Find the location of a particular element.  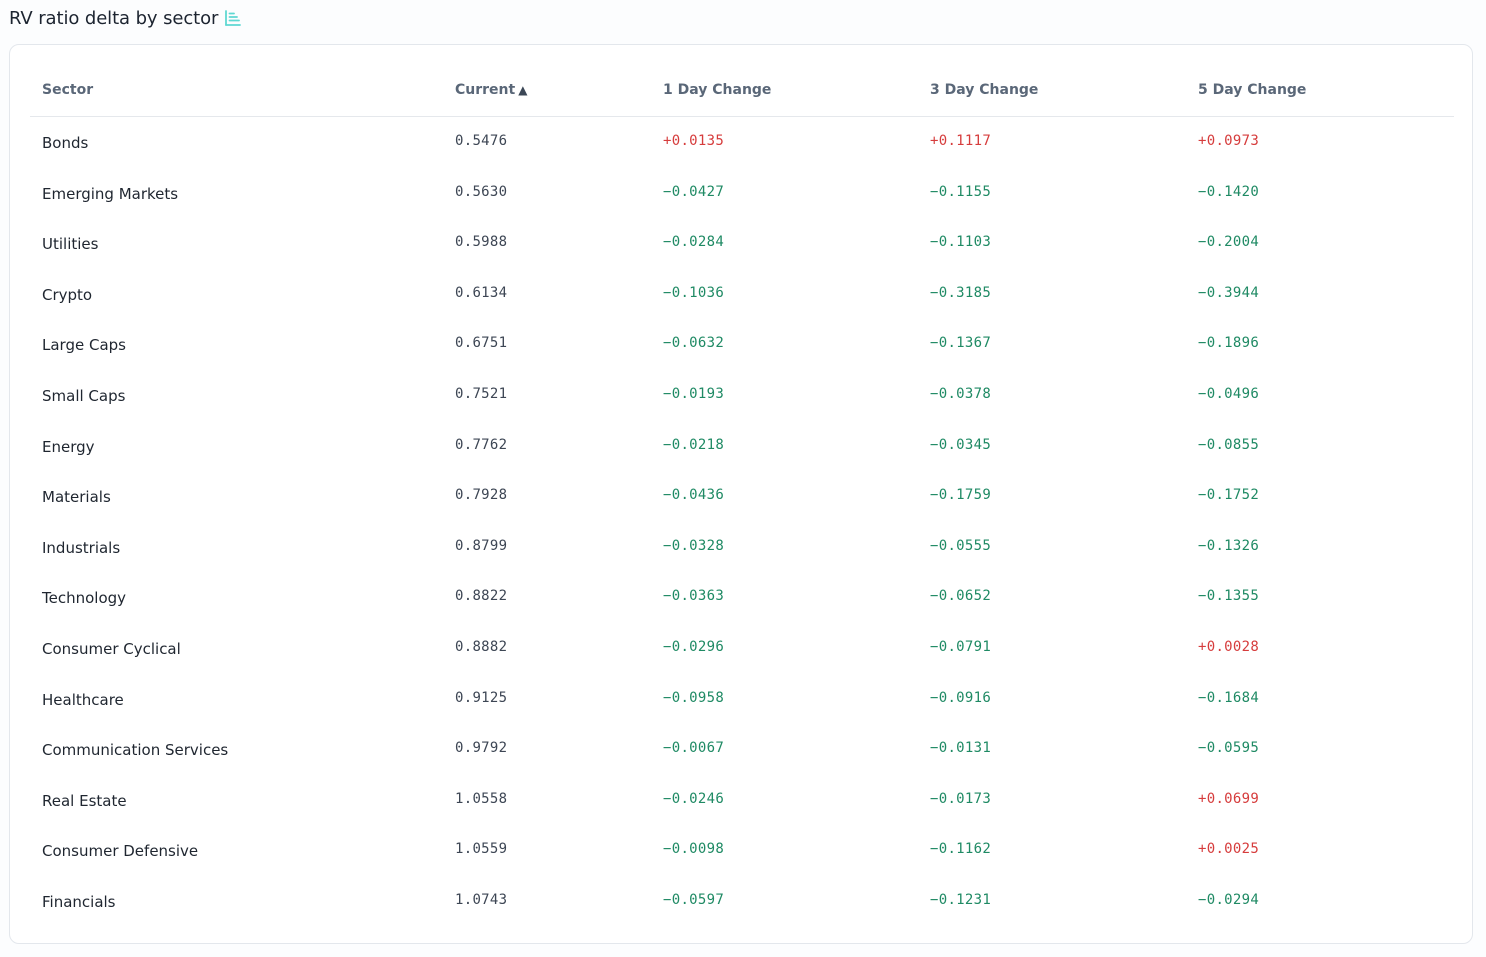

current-value: 0.6751 is located at coordinates (481, 343).